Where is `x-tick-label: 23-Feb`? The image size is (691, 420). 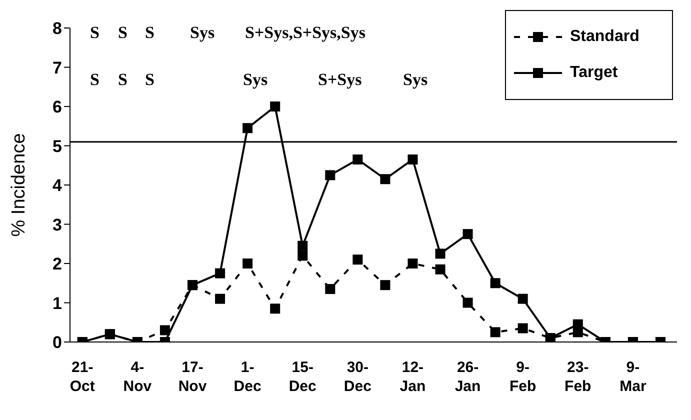 x-tick-label: 23-Feb is located at coordinates (578, 377).